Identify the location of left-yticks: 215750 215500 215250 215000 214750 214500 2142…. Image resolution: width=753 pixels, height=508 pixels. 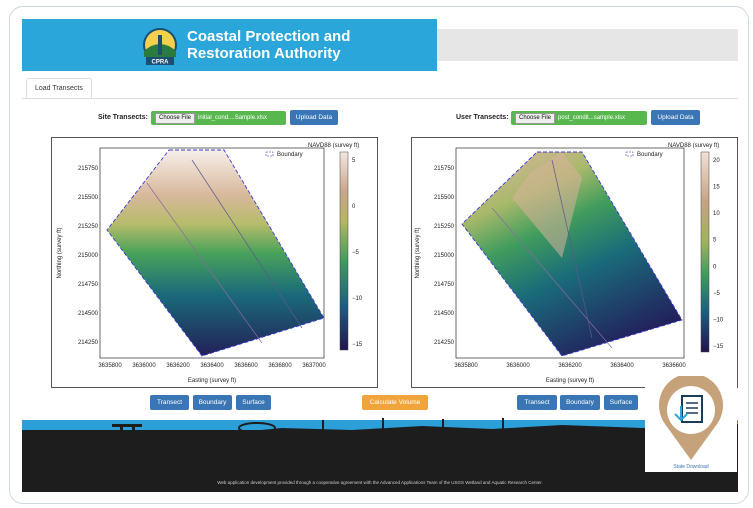
(88, 256).